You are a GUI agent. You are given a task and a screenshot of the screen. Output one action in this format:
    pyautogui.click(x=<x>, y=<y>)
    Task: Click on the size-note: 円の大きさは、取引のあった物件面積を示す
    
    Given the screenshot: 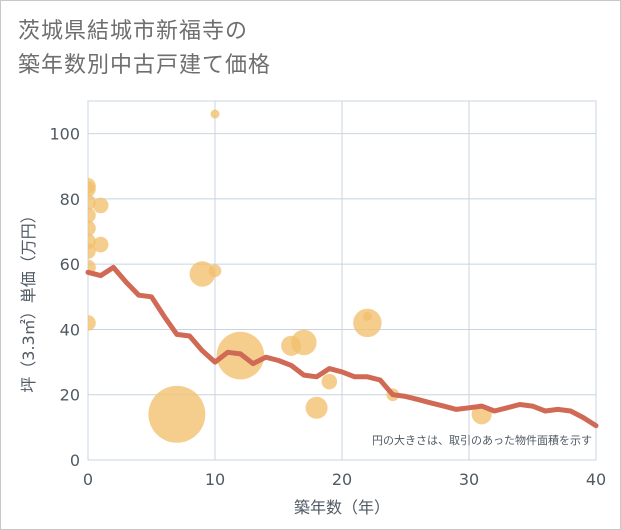 What is the action you would take?
    pyautogui.click(x=482, y=440)
    